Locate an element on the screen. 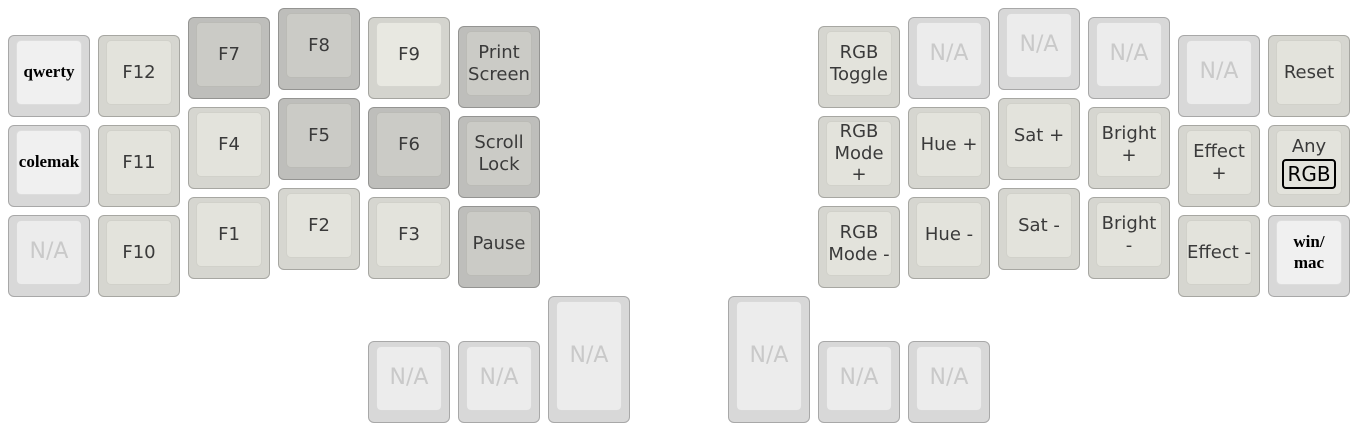  key-label: F9 is located at coordinates (409, 54).